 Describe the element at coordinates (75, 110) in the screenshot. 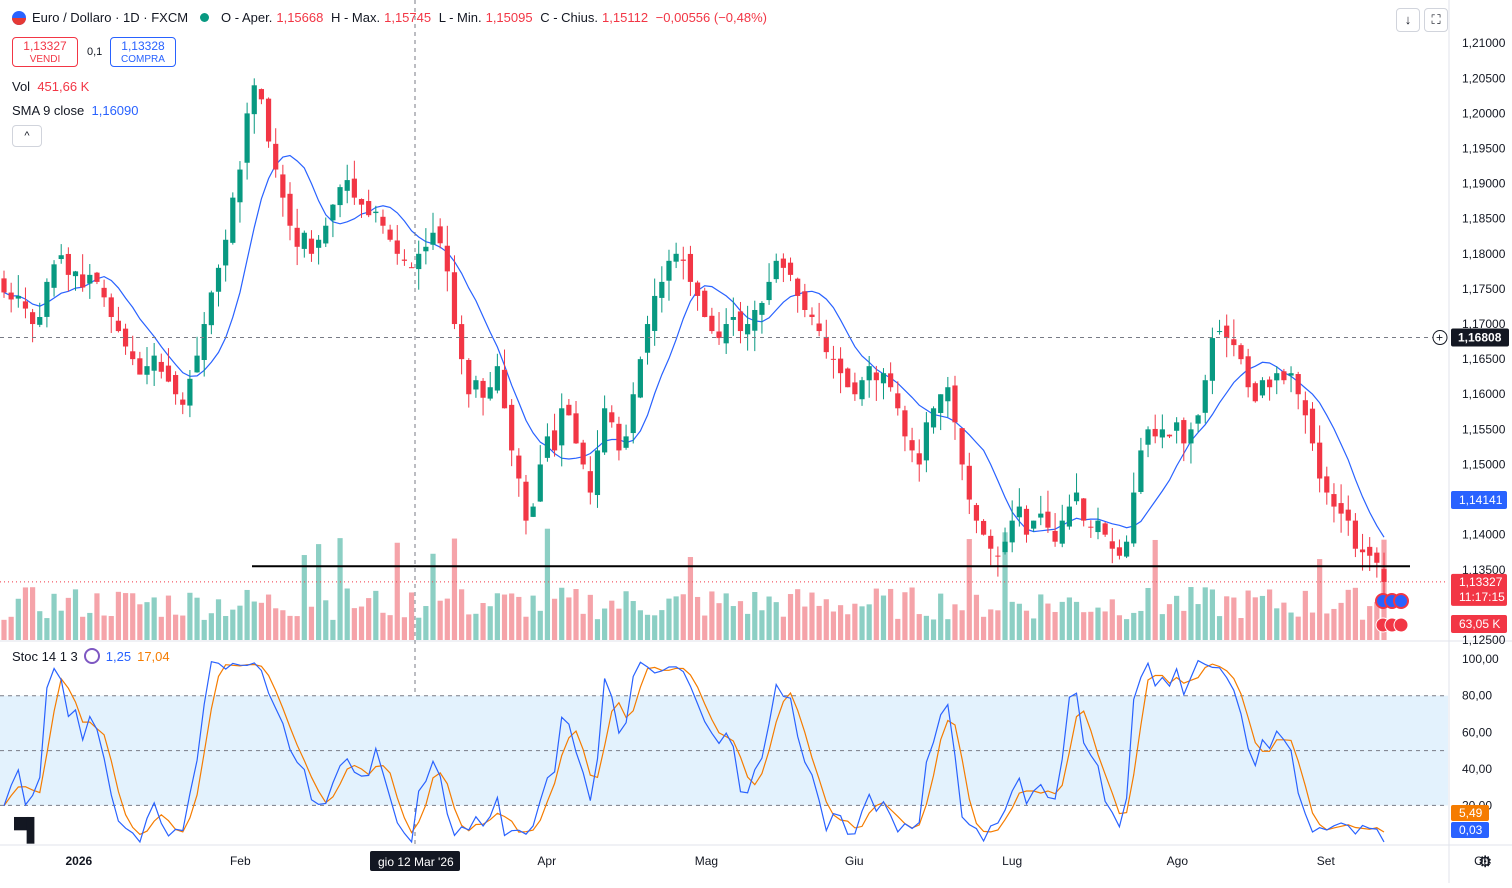

I see `sma-legend: SMA 9 close 1,16090` at that location.